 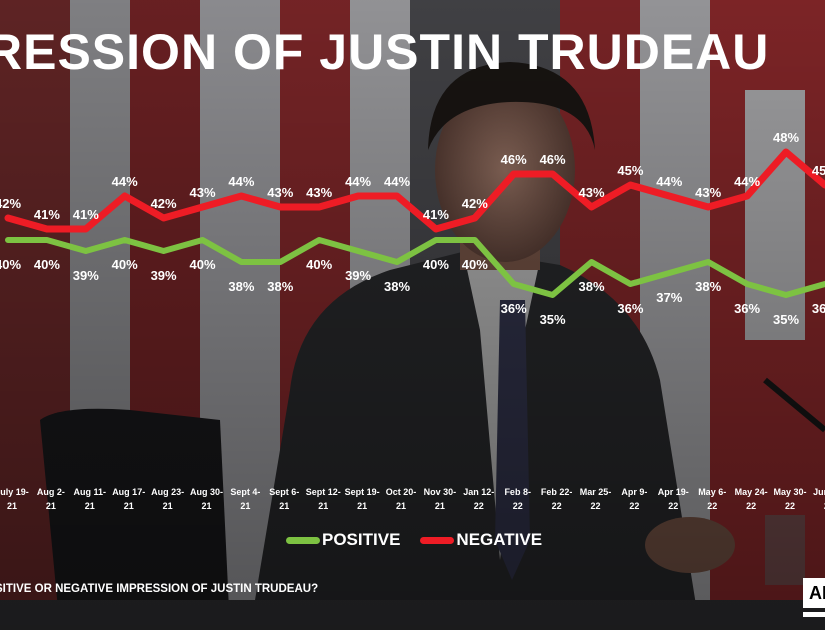 What do you see at coordinates (284, 499) in the screenshot?
I see `x-tick-label: Sept 6-21` at bounding box center [284, 499].